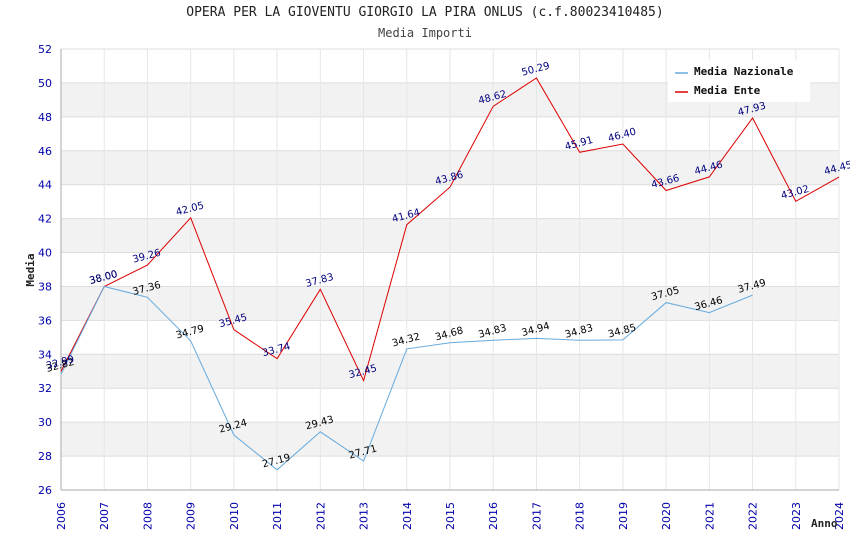  Describe the element at coordinates (45, 422) in the screenshot. I see `y-tick-label: 30` at that location.